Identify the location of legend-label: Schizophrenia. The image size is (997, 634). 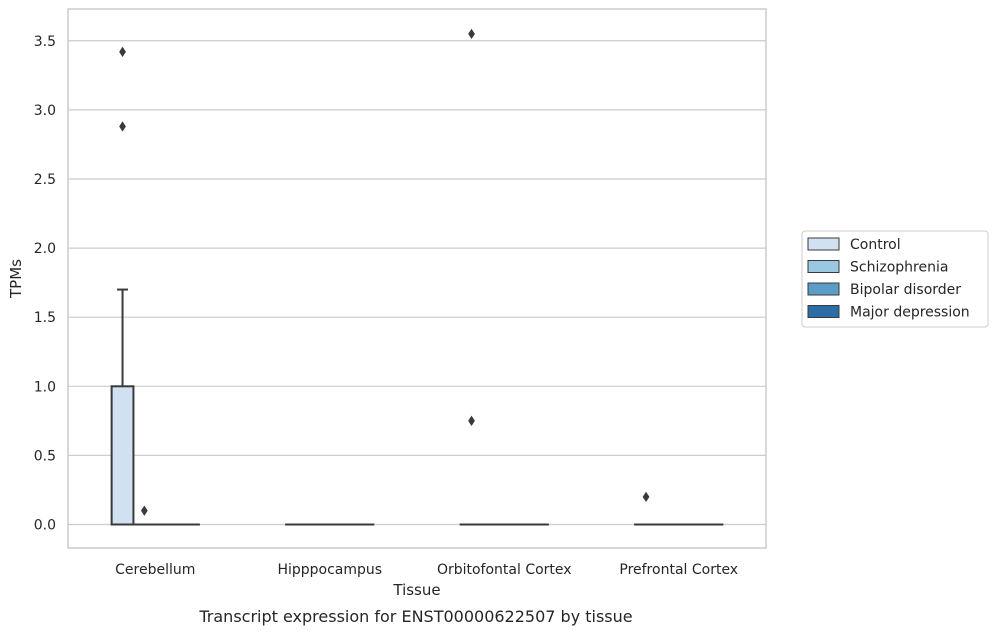
(899, 268).